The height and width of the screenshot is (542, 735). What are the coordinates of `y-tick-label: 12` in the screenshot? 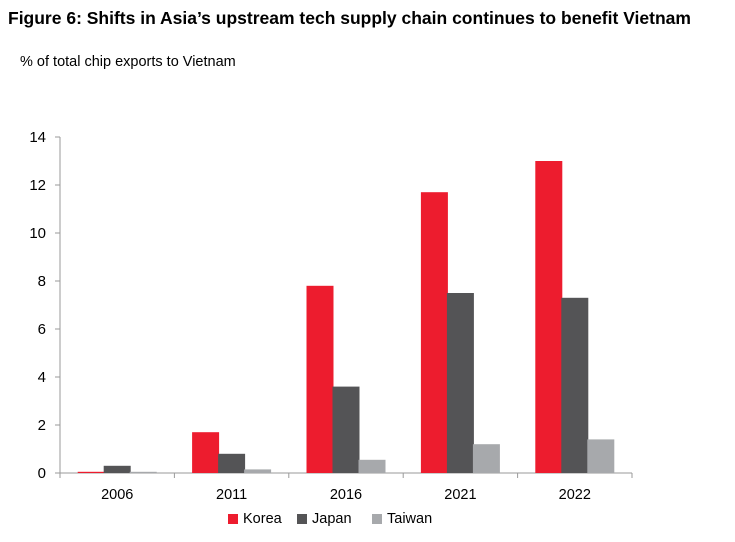 It's located at (37, 185).